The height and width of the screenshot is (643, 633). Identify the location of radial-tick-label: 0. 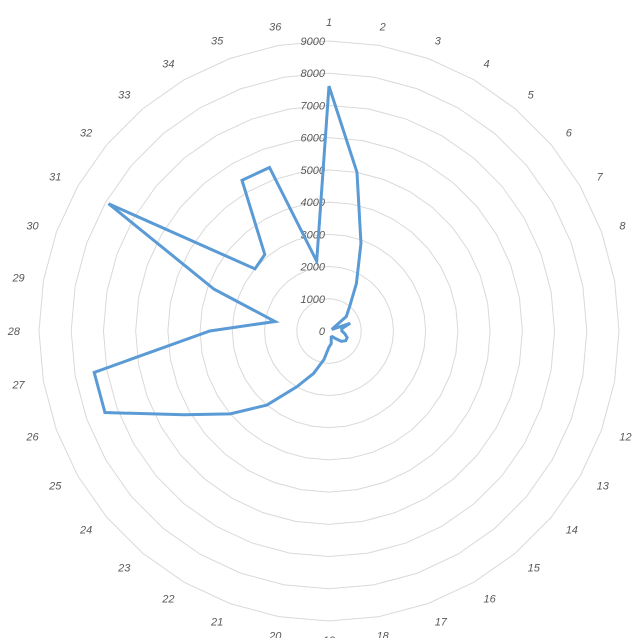
(322, 332).